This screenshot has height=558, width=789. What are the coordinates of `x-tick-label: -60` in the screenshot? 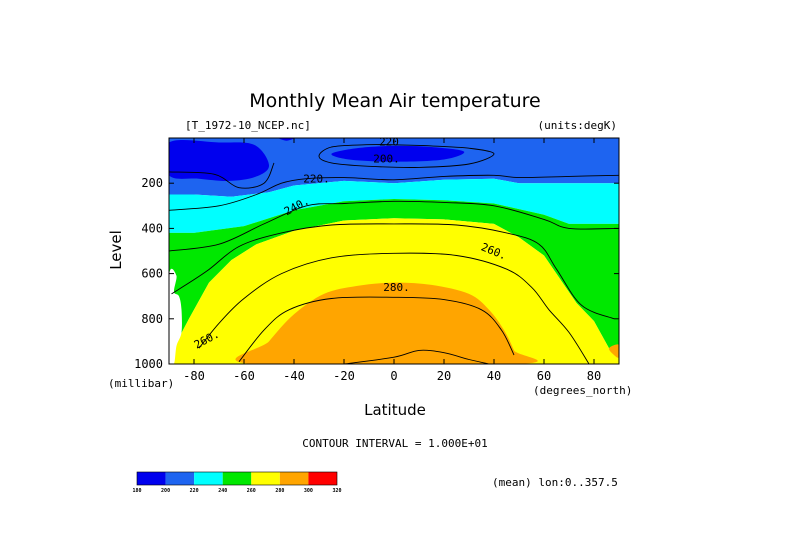 It's located at (244, 376).